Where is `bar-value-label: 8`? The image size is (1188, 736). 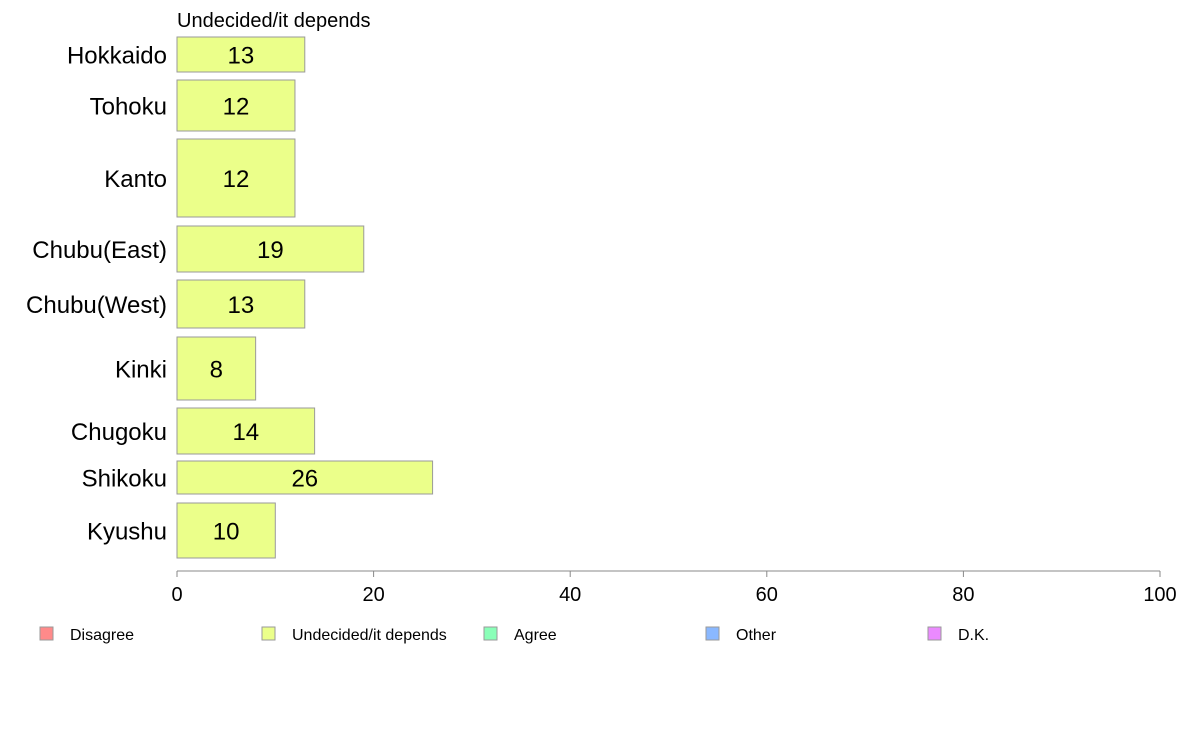 bar-value-label: 8 is located at coordinates (216, 370).